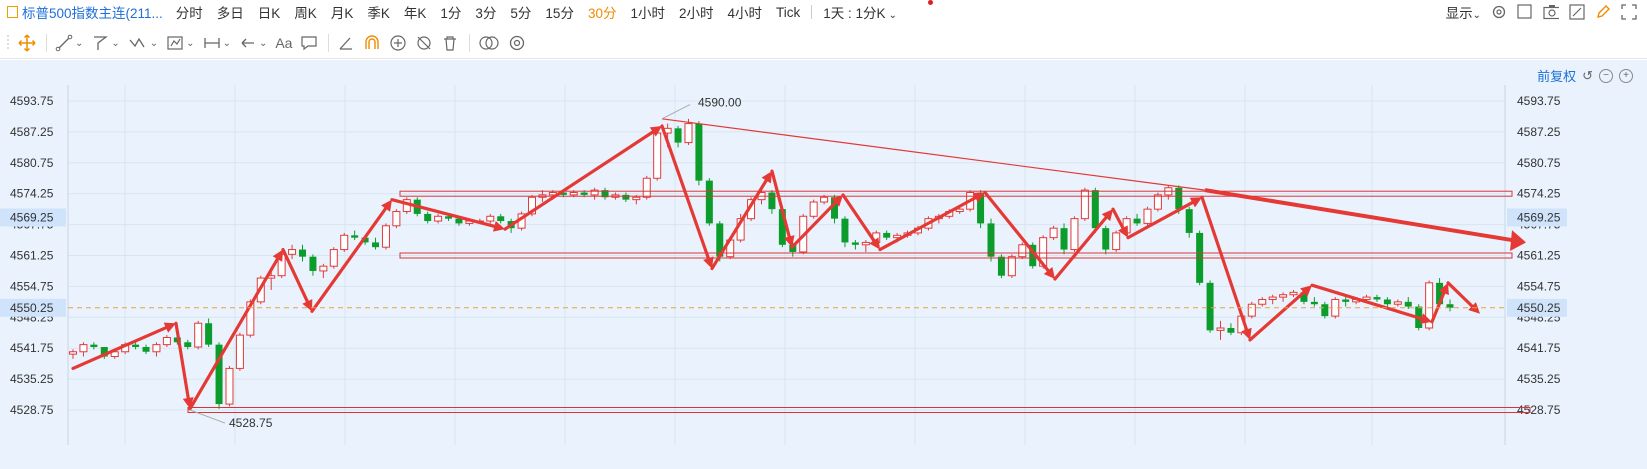 The height and width of the screenshot is (469, 1647). I want to click on period-3min: 3分, so click(486, 13).